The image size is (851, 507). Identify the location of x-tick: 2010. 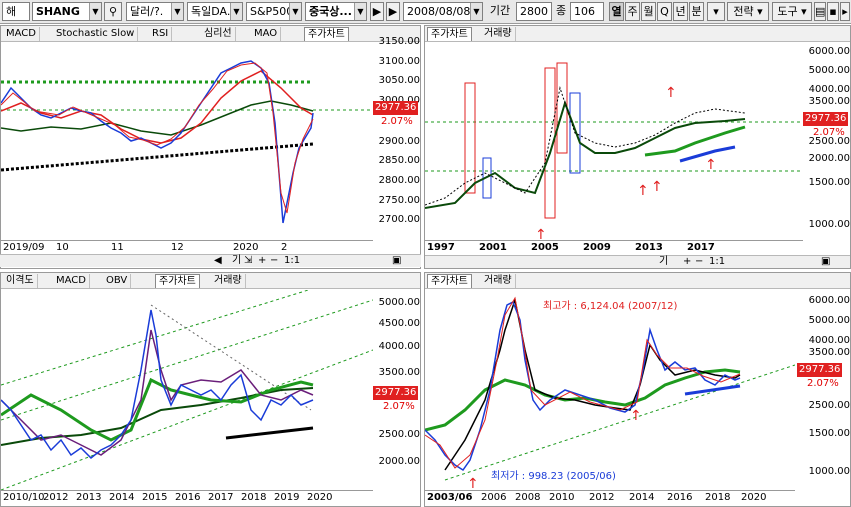
(562, 497).